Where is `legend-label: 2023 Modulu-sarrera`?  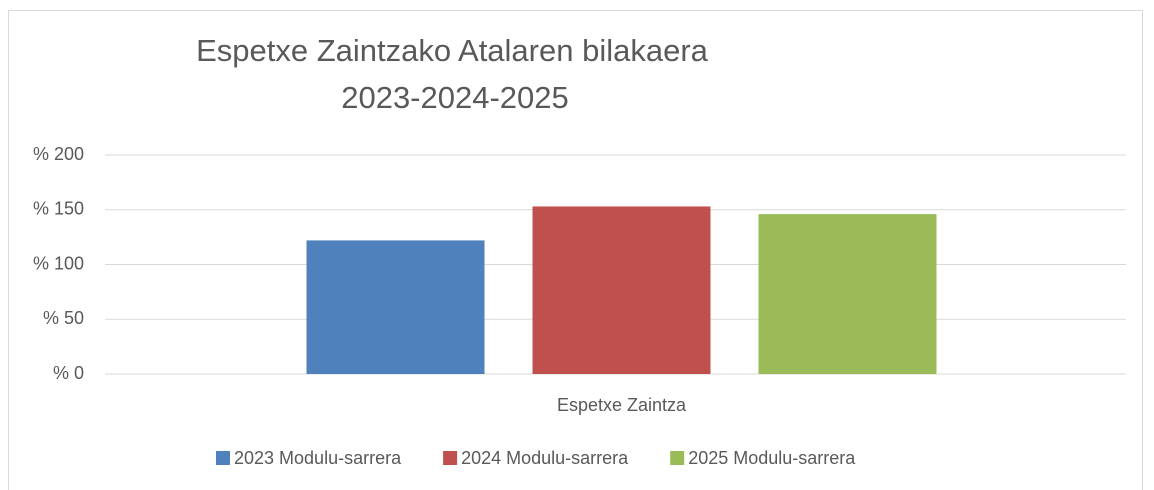 legend-label: 2023 Modulu-sarrera is located at coordinates (318, 458).